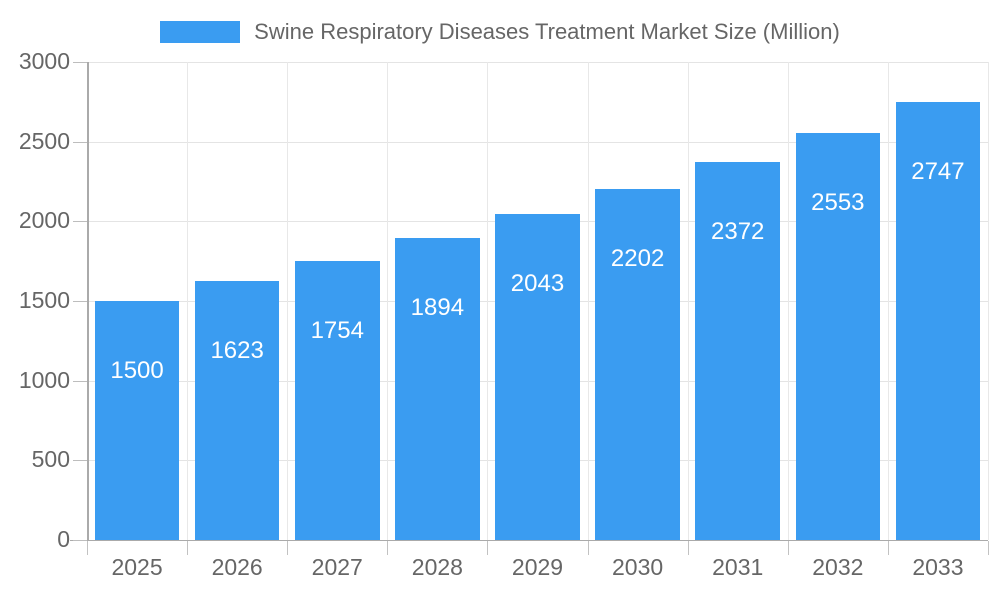 The height and width of the screenshot is (600, 1000). Describe the element at coordinates (437, 567) in the screenshot. I see `x-axis-tick-label: 2028` at that location.